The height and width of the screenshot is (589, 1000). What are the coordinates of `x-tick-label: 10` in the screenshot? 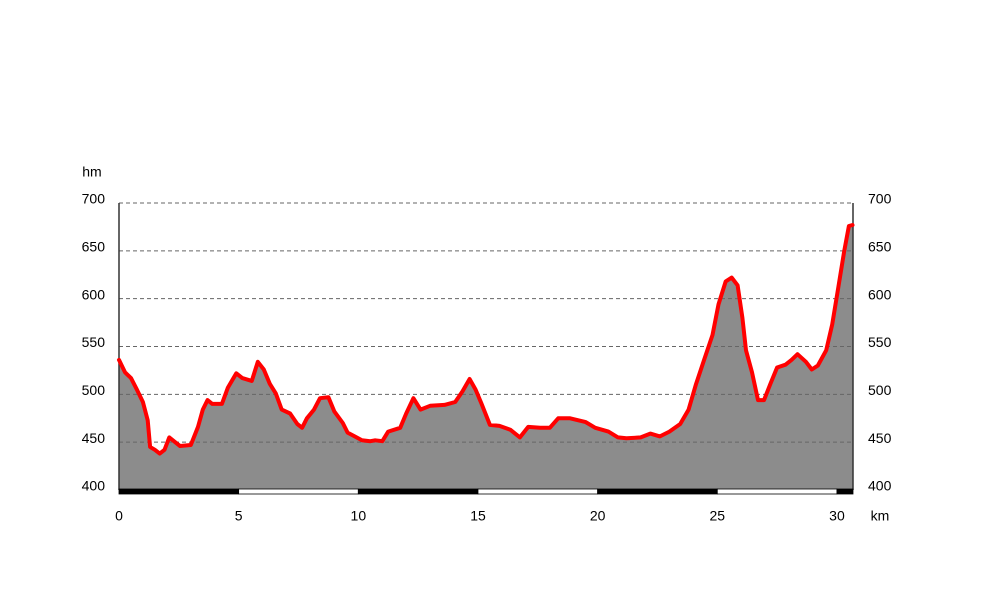 It's located at (359, 516).